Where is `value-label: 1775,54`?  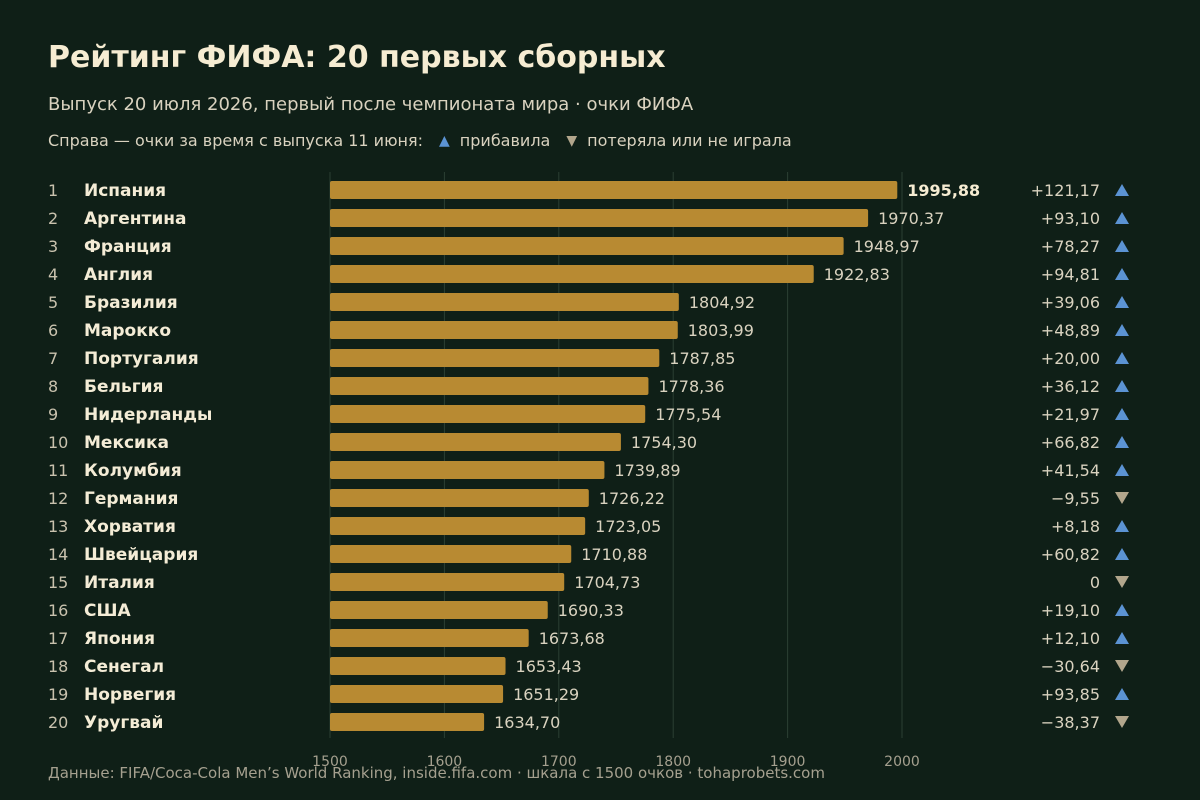
value-label: 1775,54 is located at coordinates (688, 414).